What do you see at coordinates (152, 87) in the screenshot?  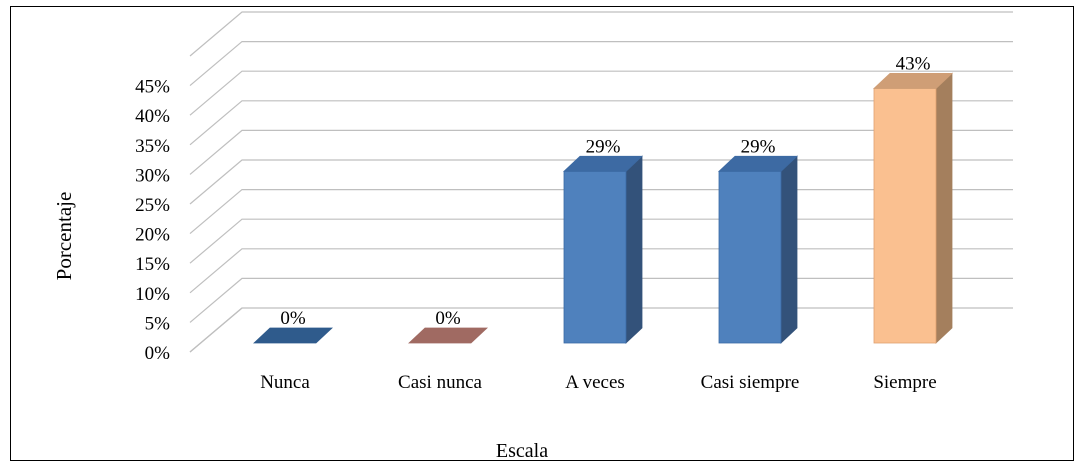 I see `y-tick-label: 45%` at bounding box center [152, 87].